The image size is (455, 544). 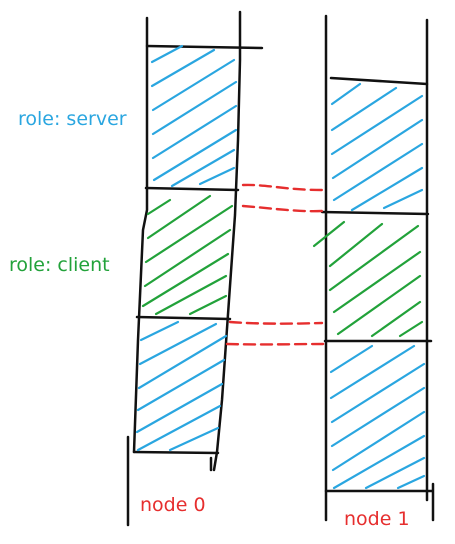 I want to click on node0-label: node 0, so click(x=173, y=505).